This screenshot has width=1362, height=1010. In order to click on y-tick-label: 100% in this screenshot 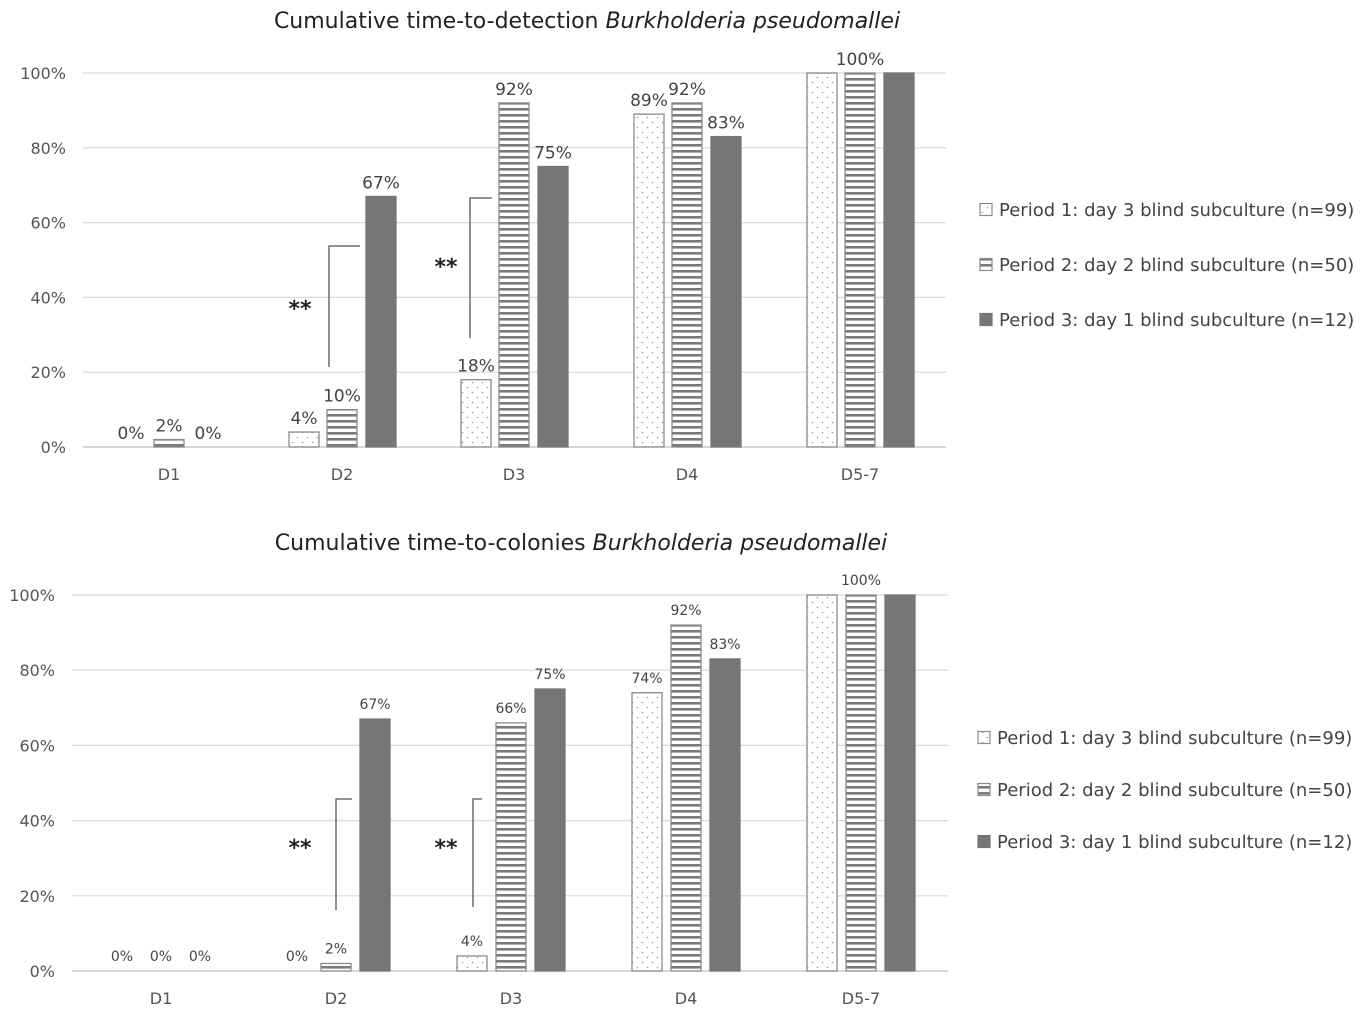, I will do `click(32, 595)`.